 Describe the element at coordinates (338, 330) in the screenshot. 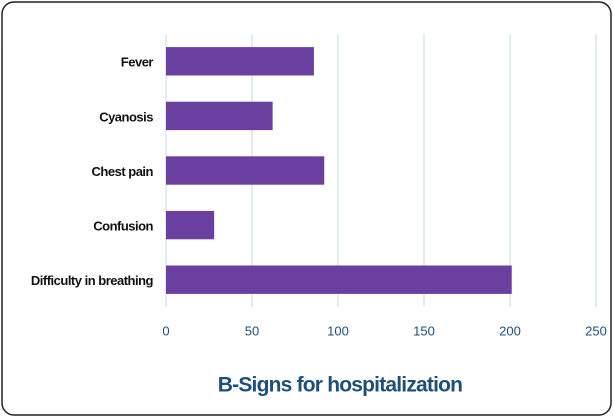

I see `x-tick-label: 100` at that location.